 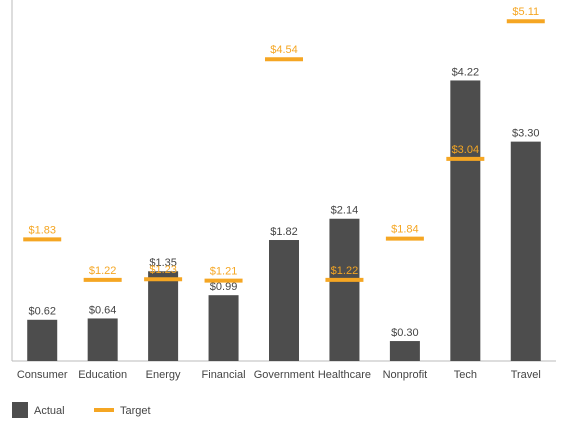 What do you see at coordinates (284, 50) in the screenshot?
I see `data-label: $4.54` at bounding box center [284, 50].